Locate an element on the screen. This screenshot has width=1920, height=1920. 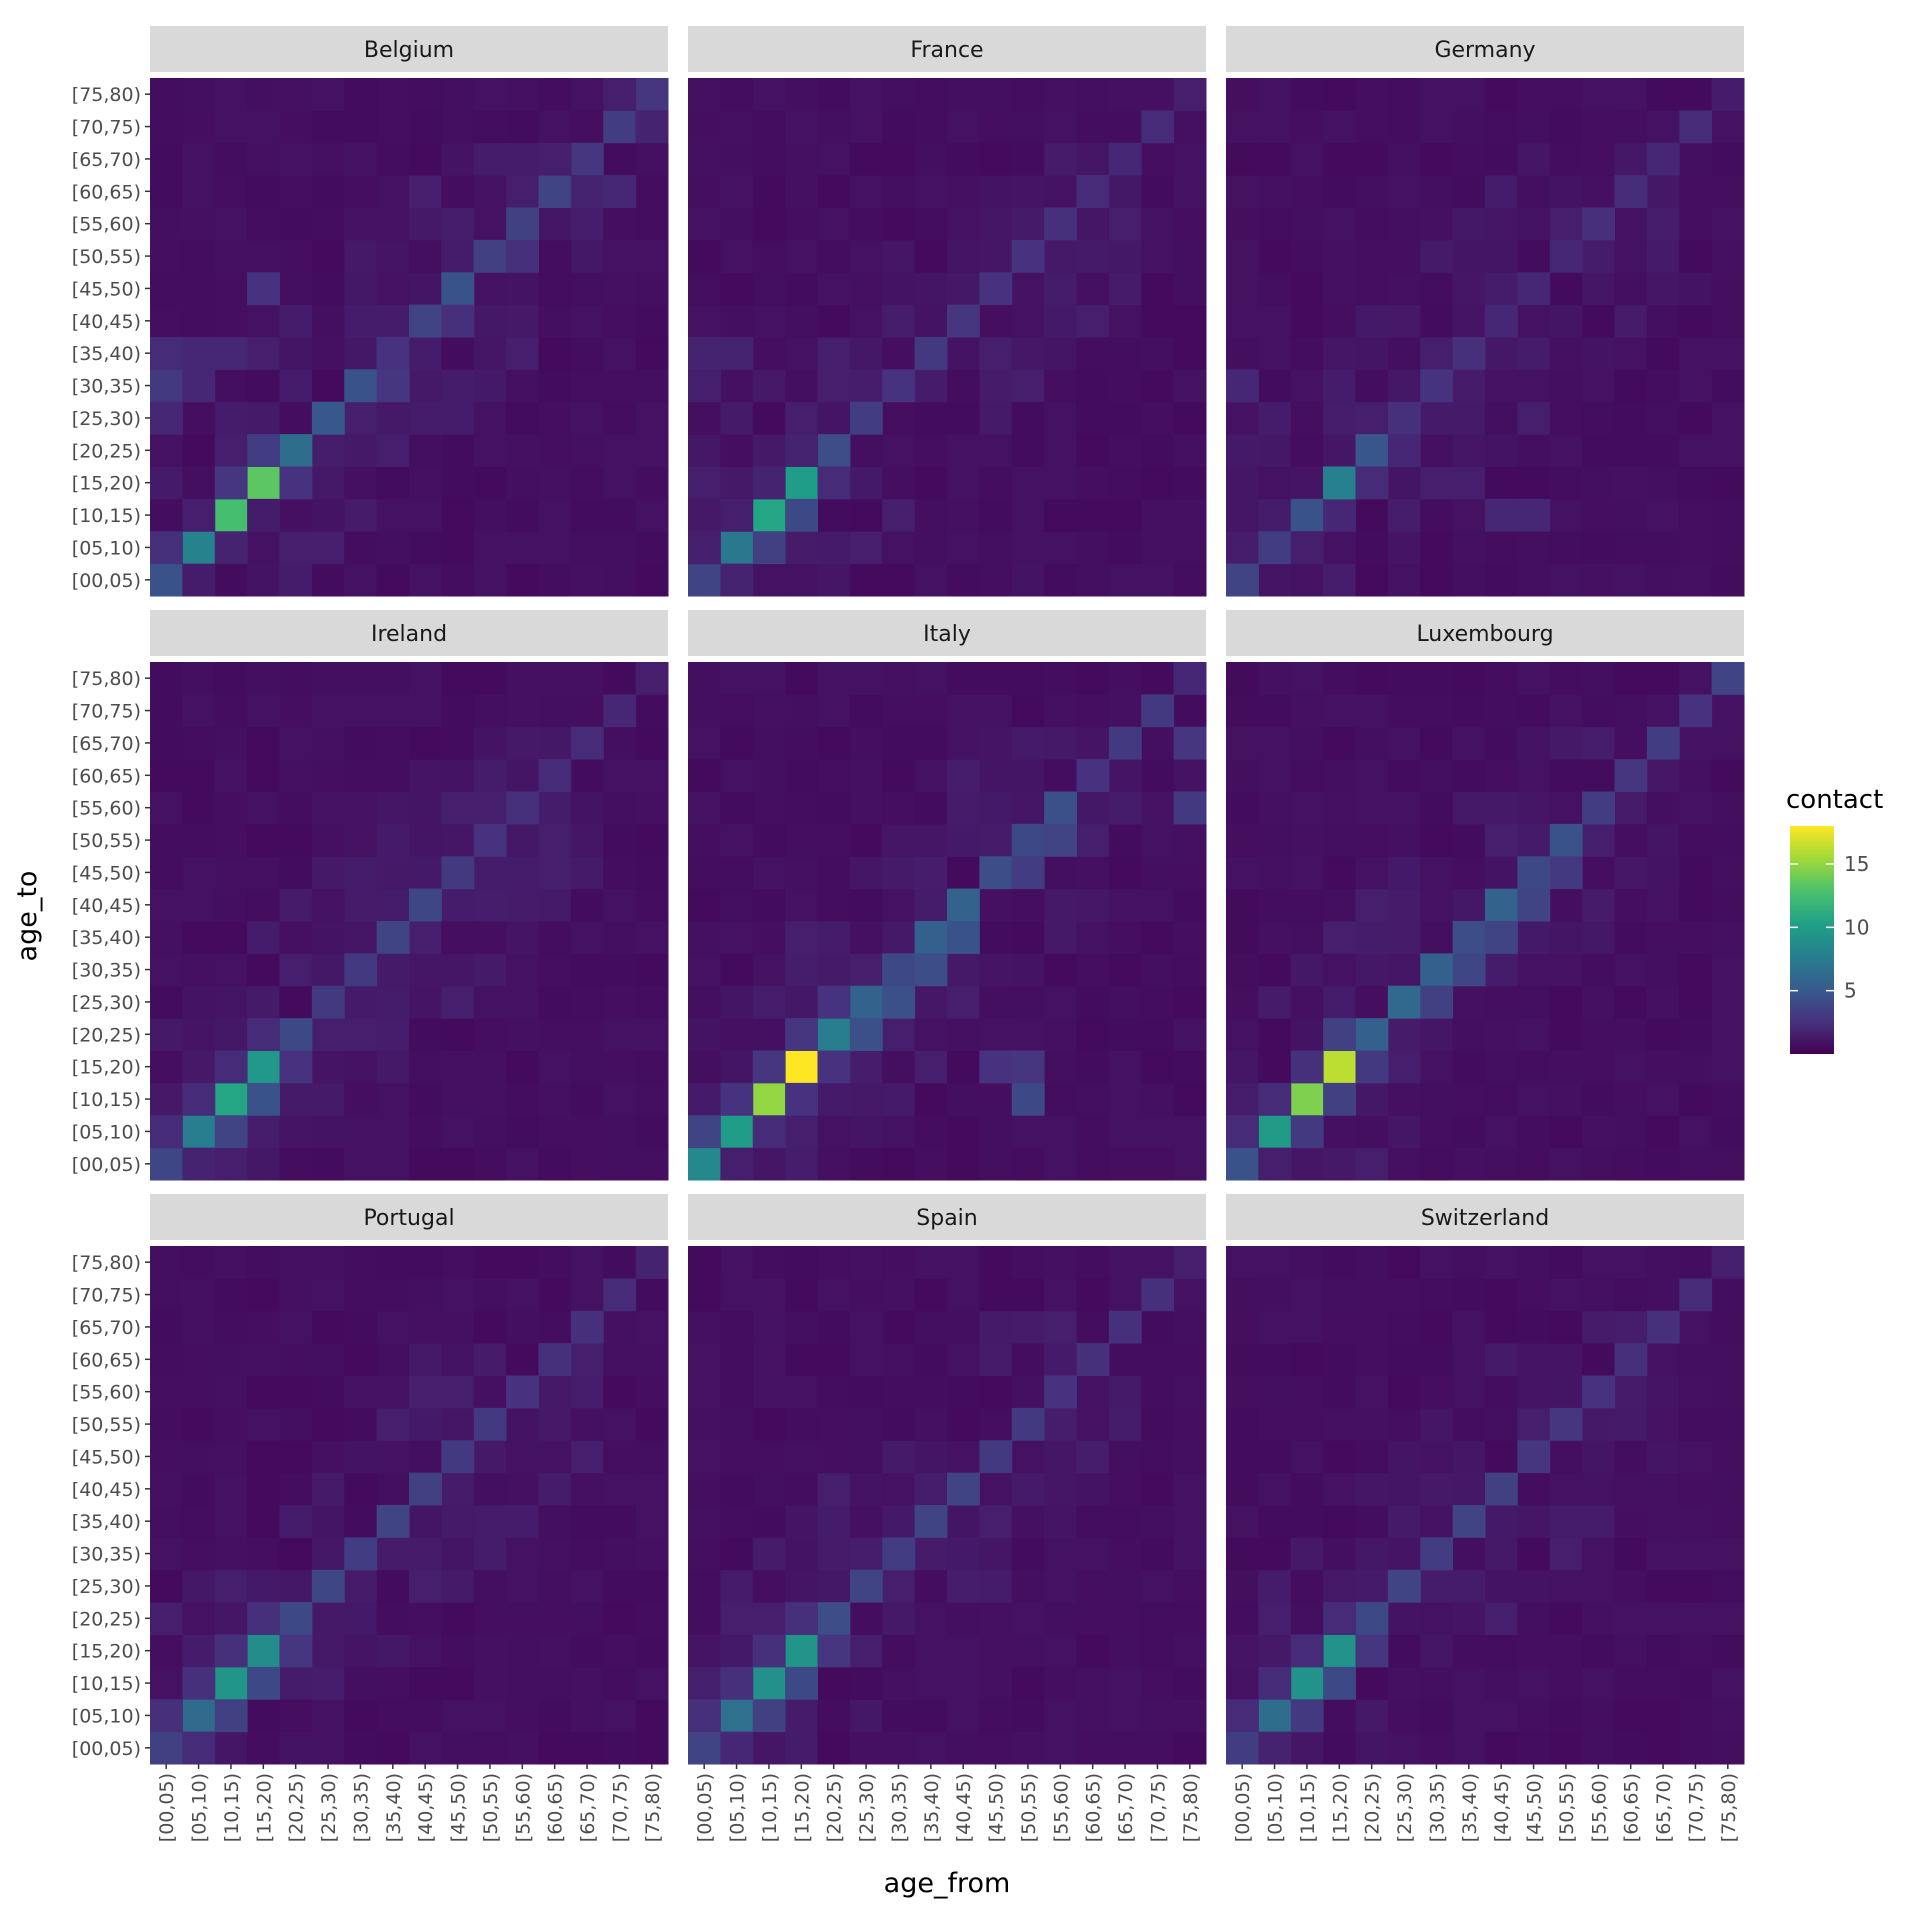
y-tick-label: [10,15) is located at coordinates (106, 1100).